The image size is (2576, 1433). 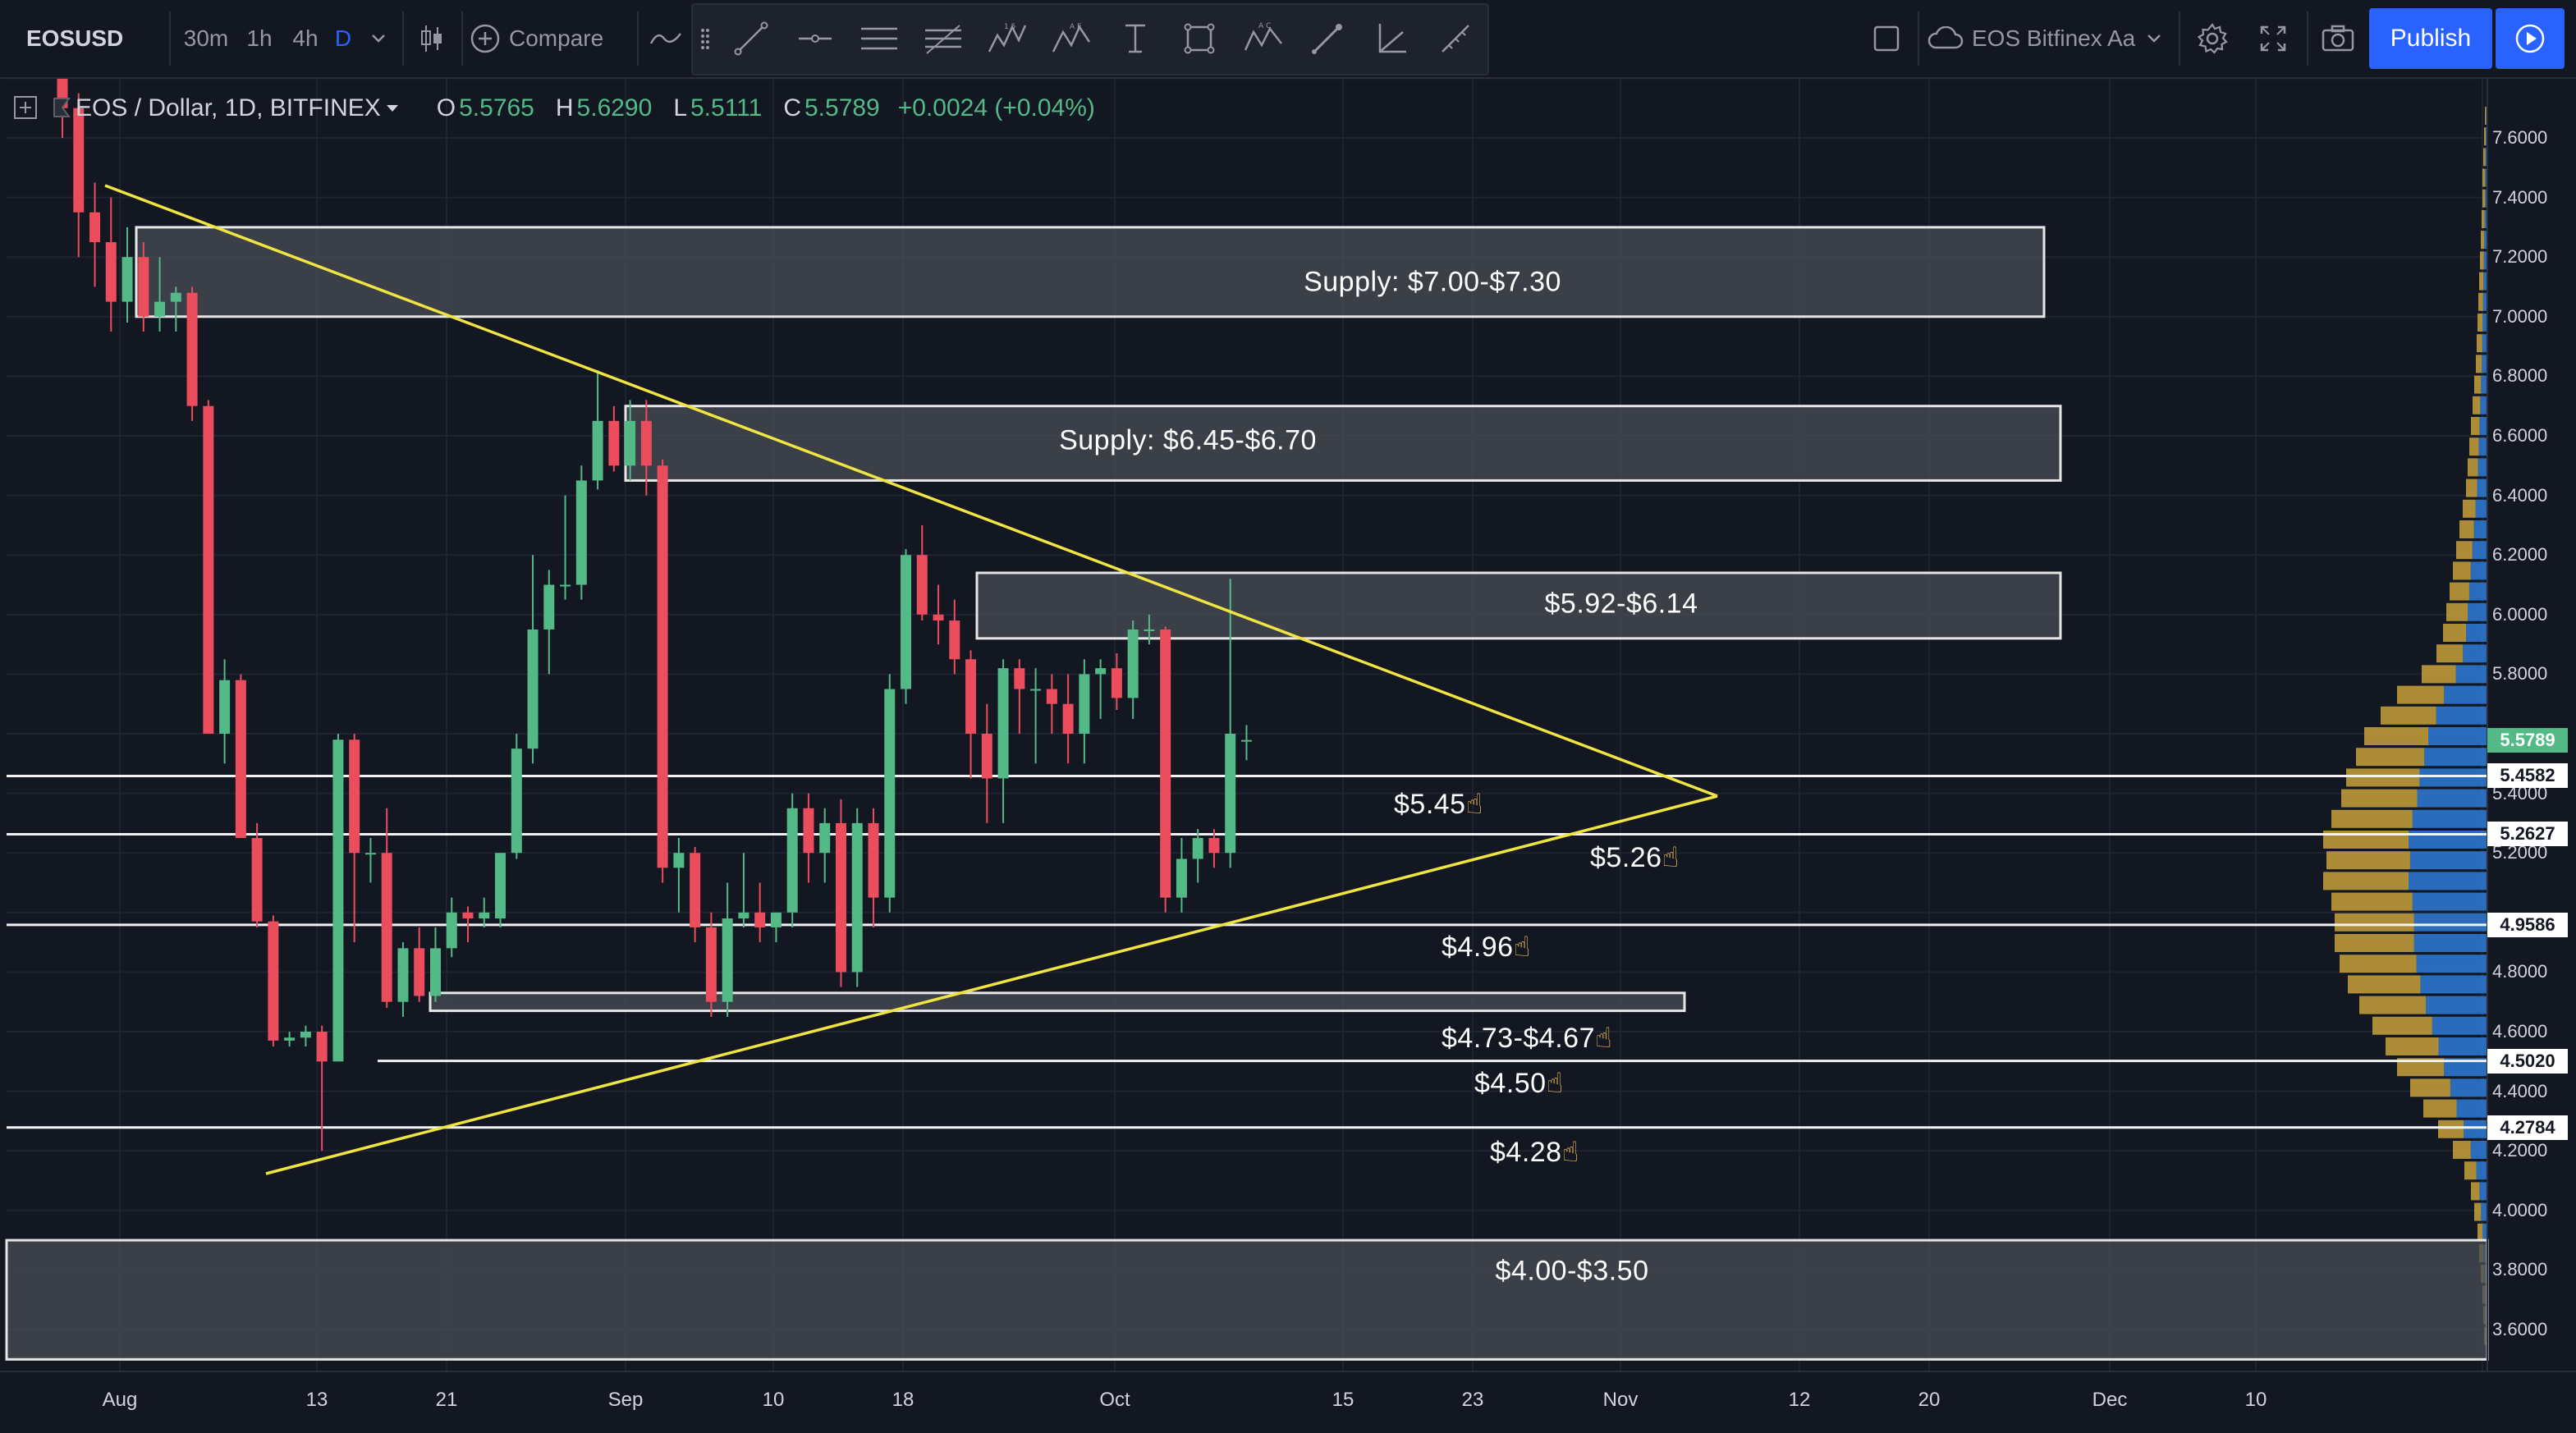 I want to click on indicators-icon, so click(x=666, y=38).